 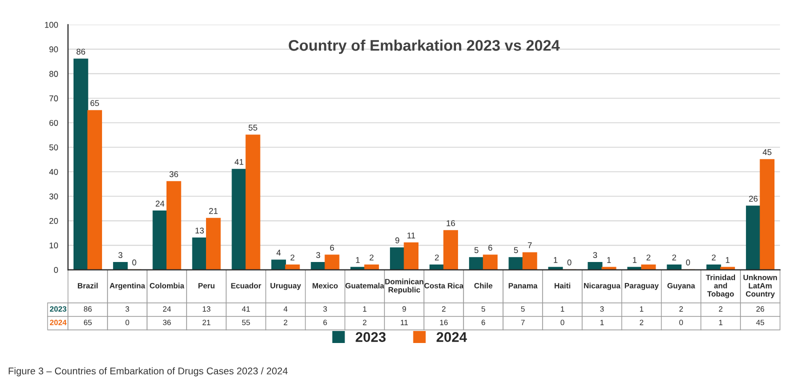 I want to click on text: 26, so click(x=753, y=199).